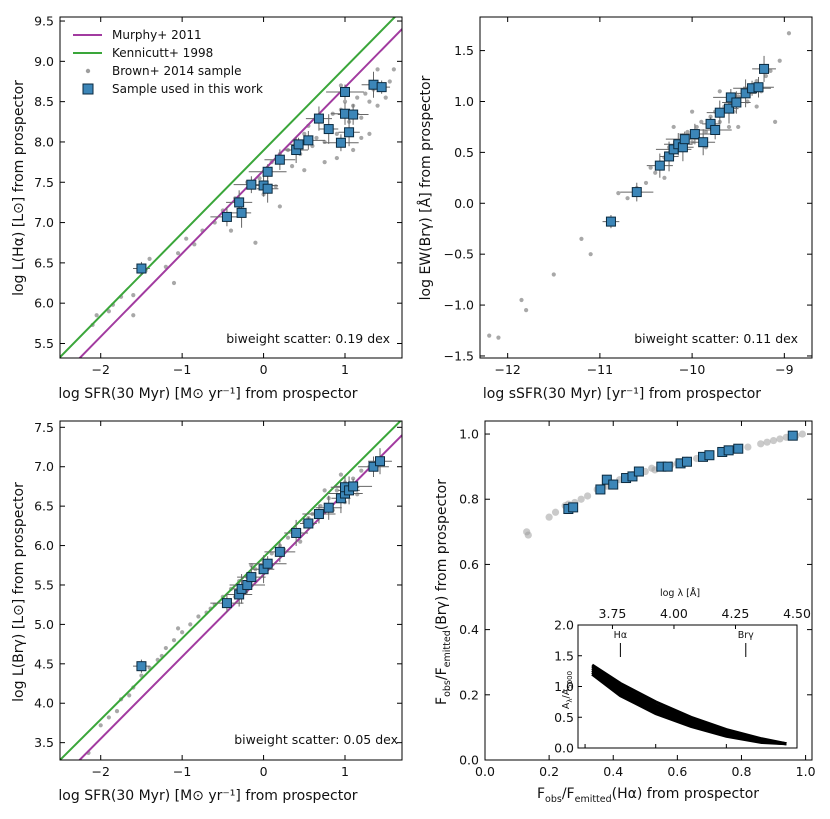 This screenshot has height=819, width=830. Describe the element at coordinates (19, 188) in the screenshot. I see `y-axis-label: log L(Hα) [L⊙] from prospector` at that location.